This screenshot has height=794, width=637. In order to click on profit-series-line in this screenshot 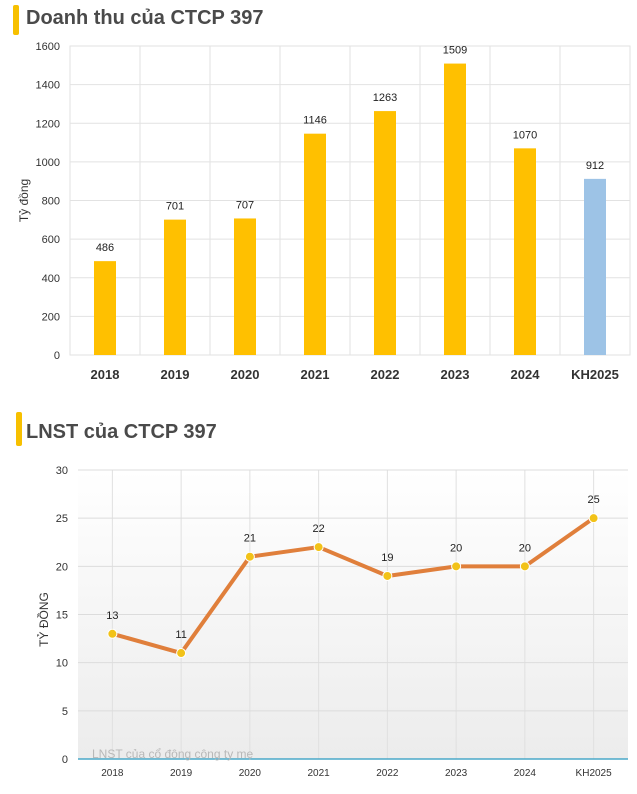, I will do `click(353, 586)`.